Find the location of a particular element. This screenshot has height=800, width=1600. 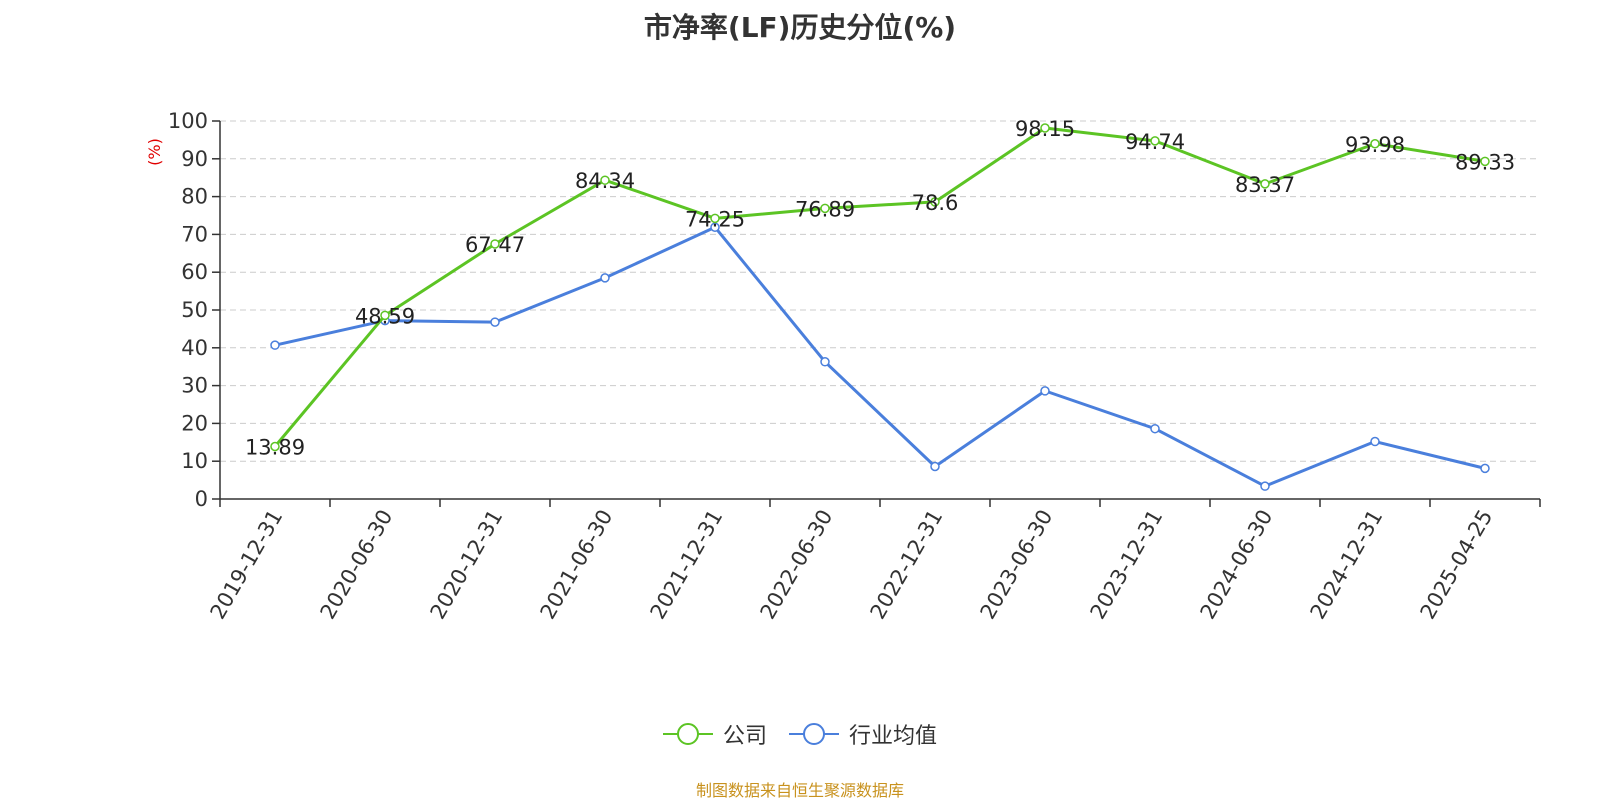

data-label: 89.33 is located at coordinates (1485, 162).